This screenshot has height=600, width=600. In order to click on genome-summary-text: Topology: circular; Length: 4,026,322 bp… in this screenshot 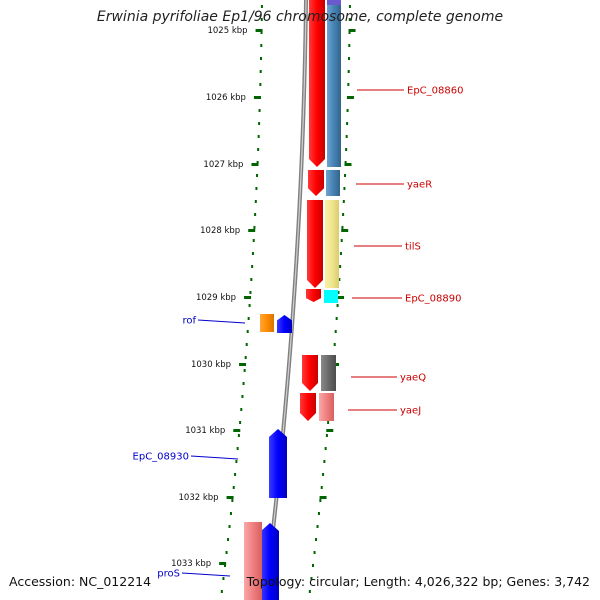, I will do `click(418, 581)`.